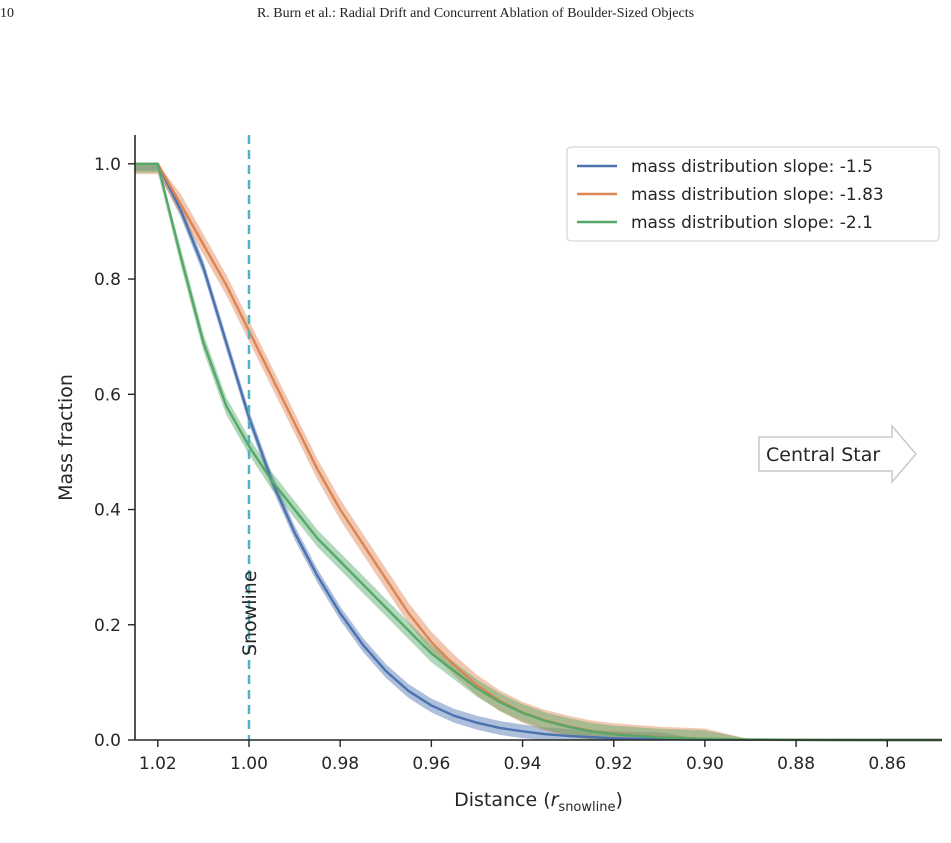 Image resolution: width=951 pixels, height=843 pixels. What do you see at coordinates (752, 167) in the screenshot?
I see `legend-label-1: mass distribution slope: -1.5` at bounding box center [752, 167].